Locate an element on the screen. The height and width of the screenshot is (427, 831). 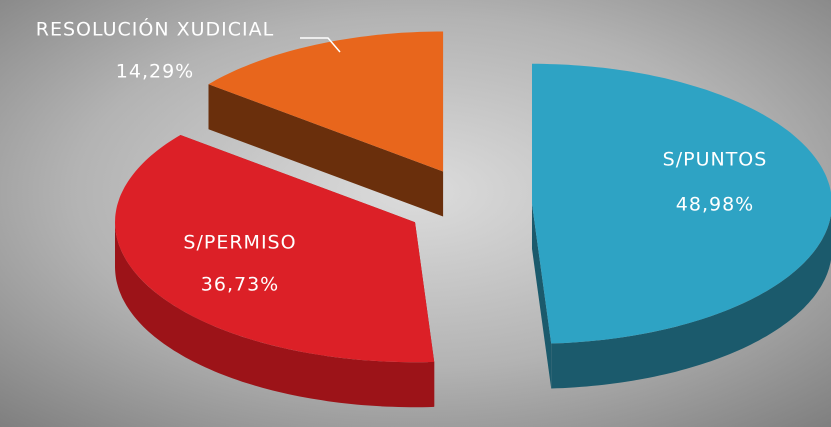
slice is located at coordinates (326, 101).